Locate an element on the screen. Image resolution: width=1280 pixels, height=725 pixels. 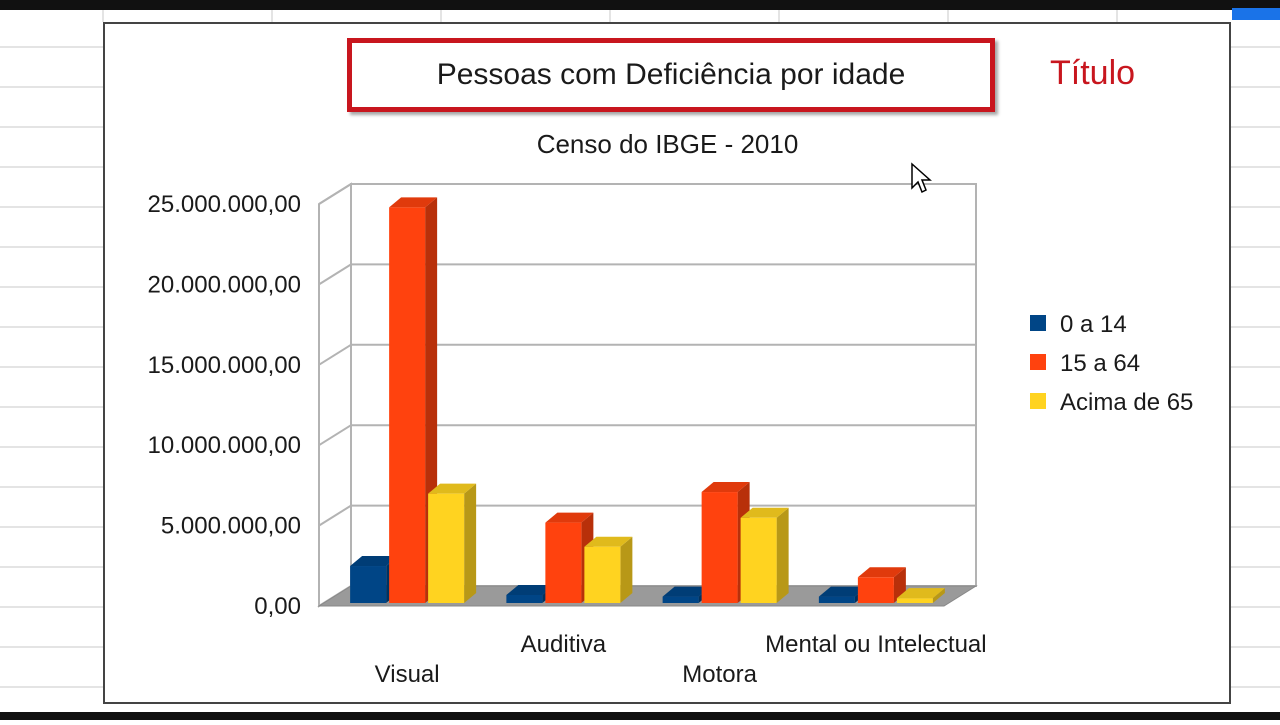
legend-label: 0 a 14 is located at coordinates (1093, 324).